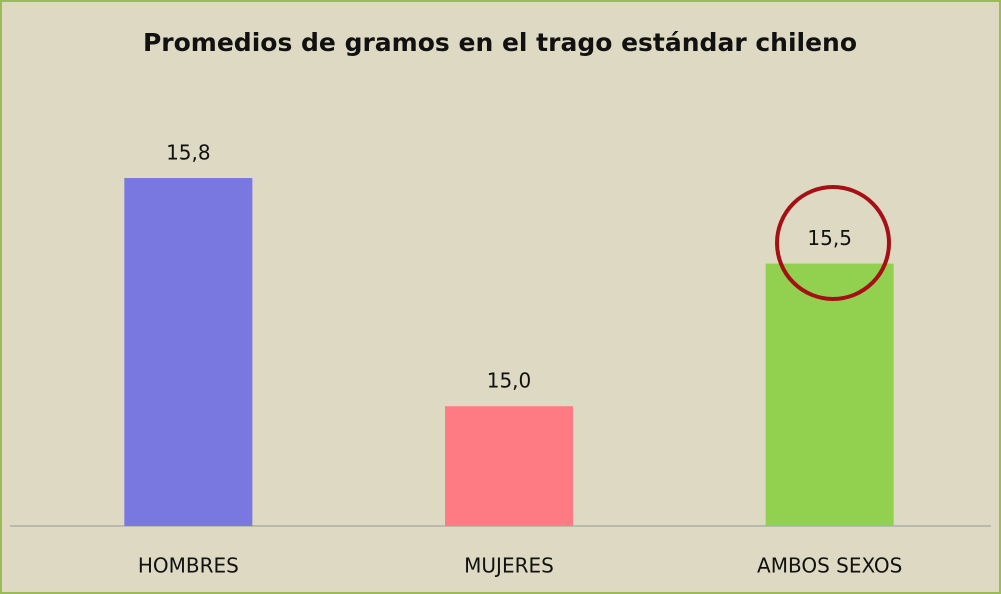  I want to click on x-tick-label: HOMBRES, so click(188, 566).